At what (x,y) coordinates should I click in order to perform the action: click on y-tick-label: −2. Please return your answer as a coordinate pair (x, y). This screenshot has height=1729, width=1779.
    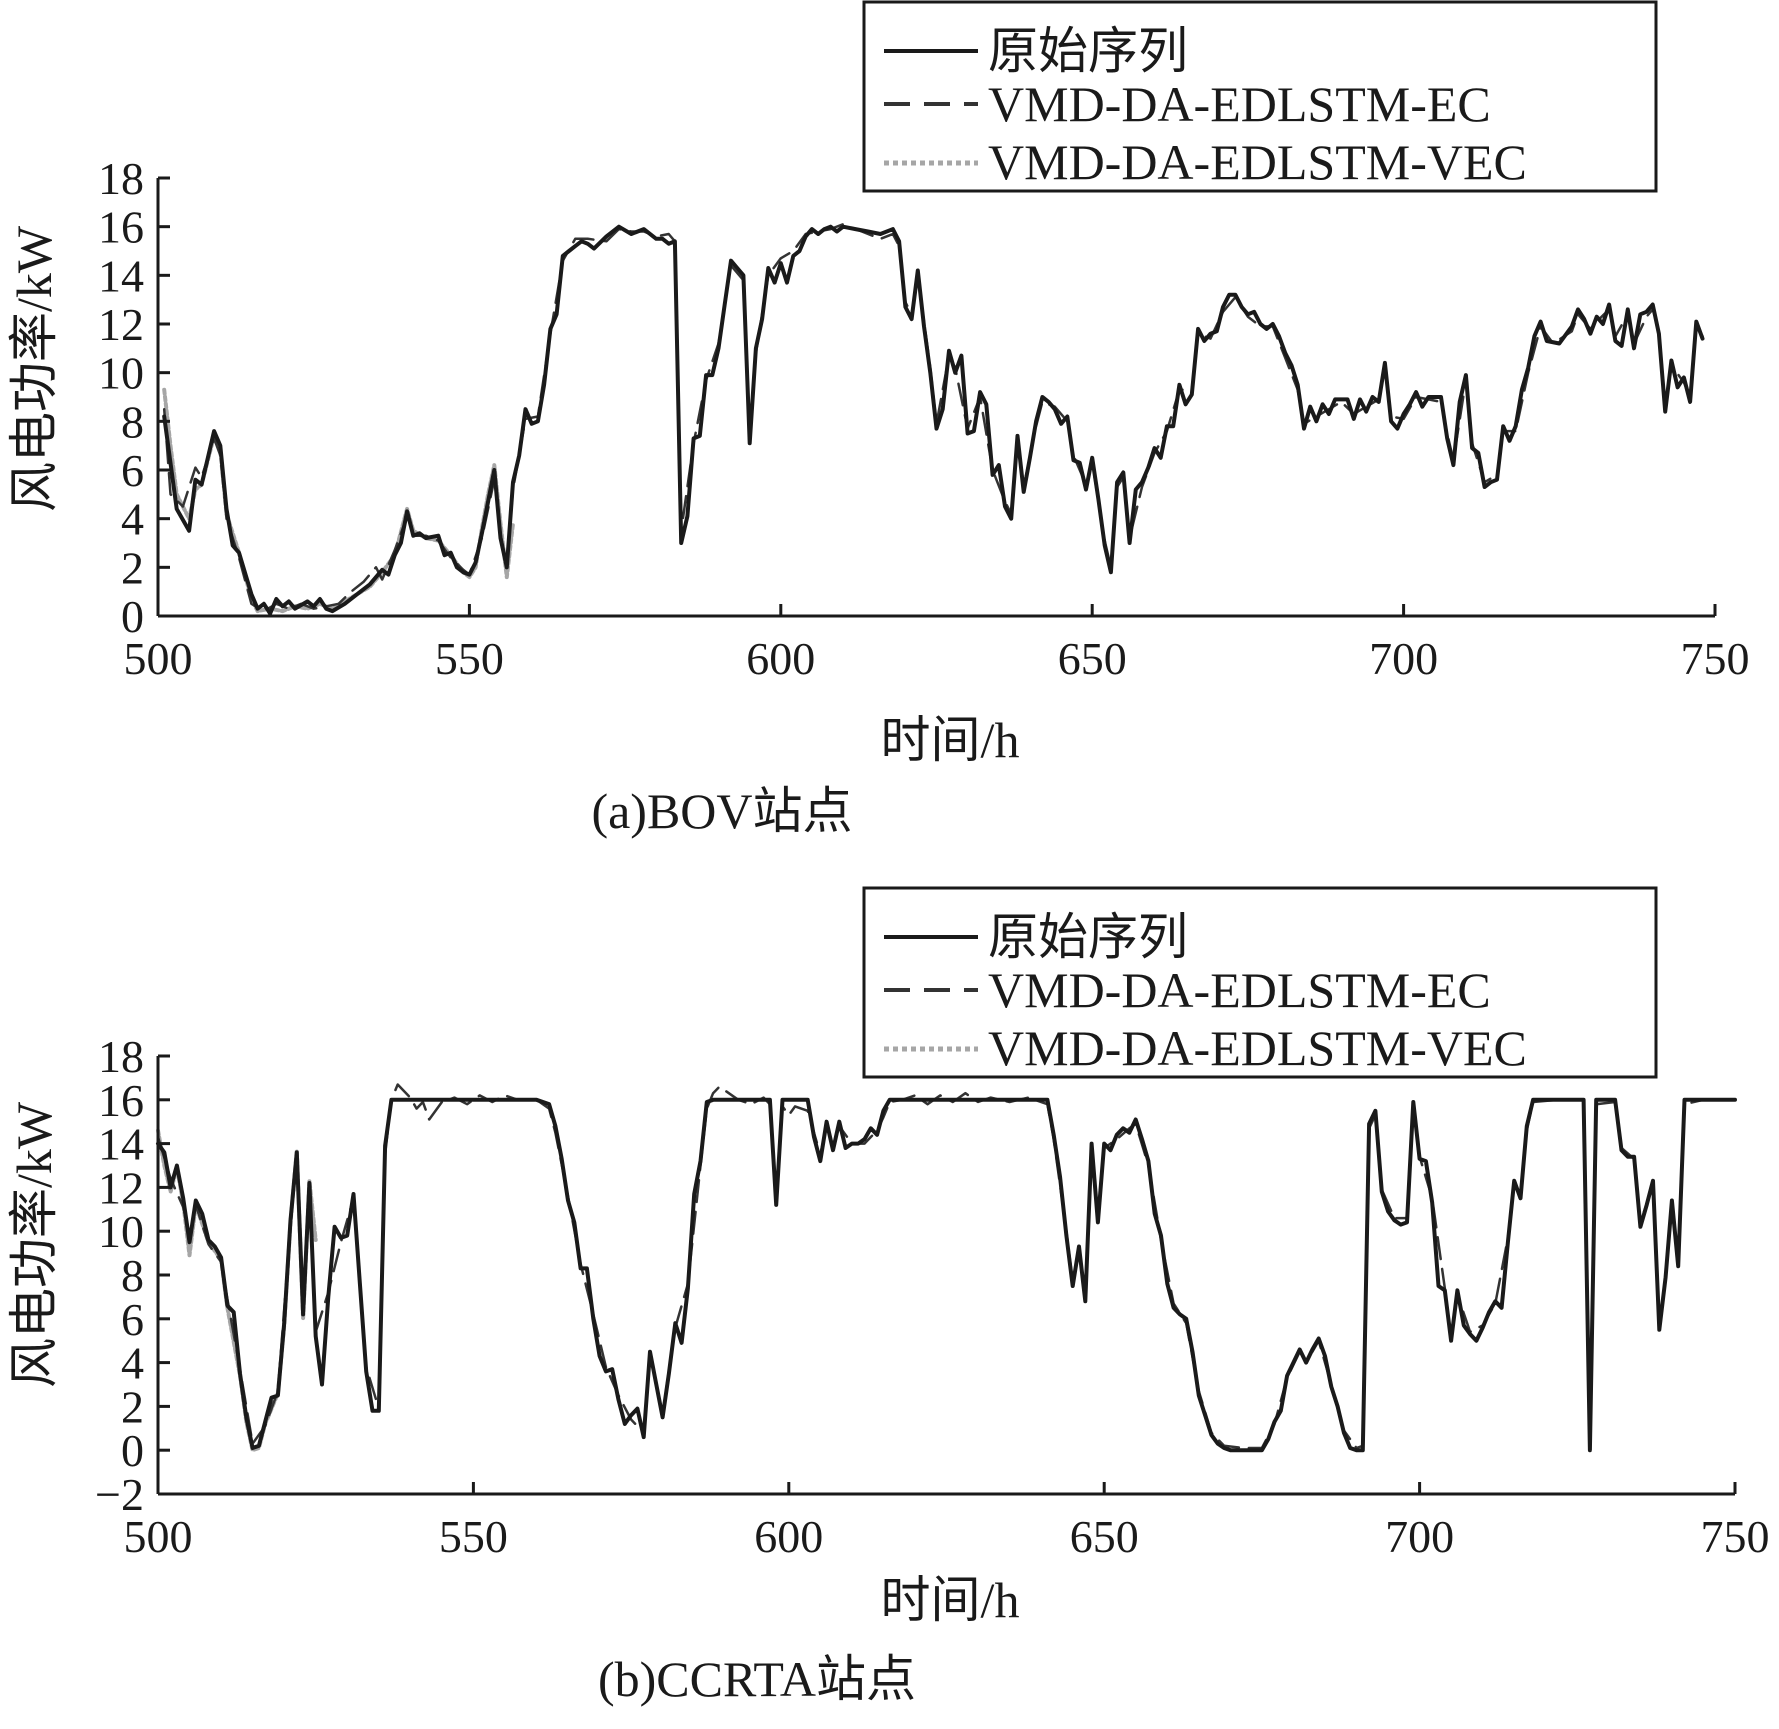
    Looking at the image, I should click on (119, 1494).